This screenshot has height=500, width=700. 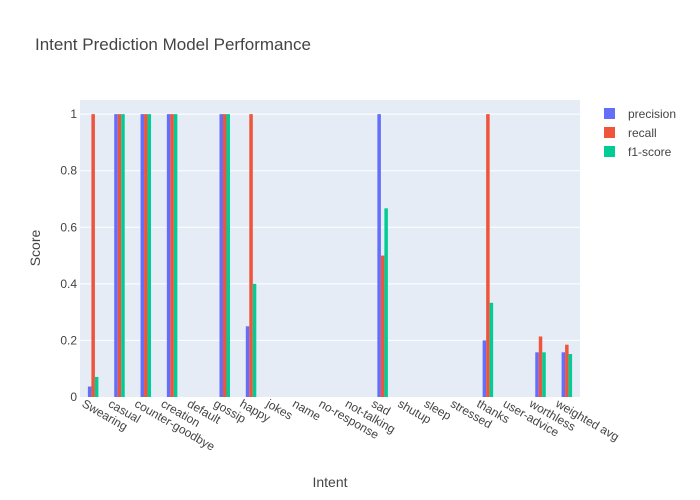 What do you see at coordinates (73, 114) in the screenshot?
I see `y-tick-label: 1` at bounding box center [73, 114].